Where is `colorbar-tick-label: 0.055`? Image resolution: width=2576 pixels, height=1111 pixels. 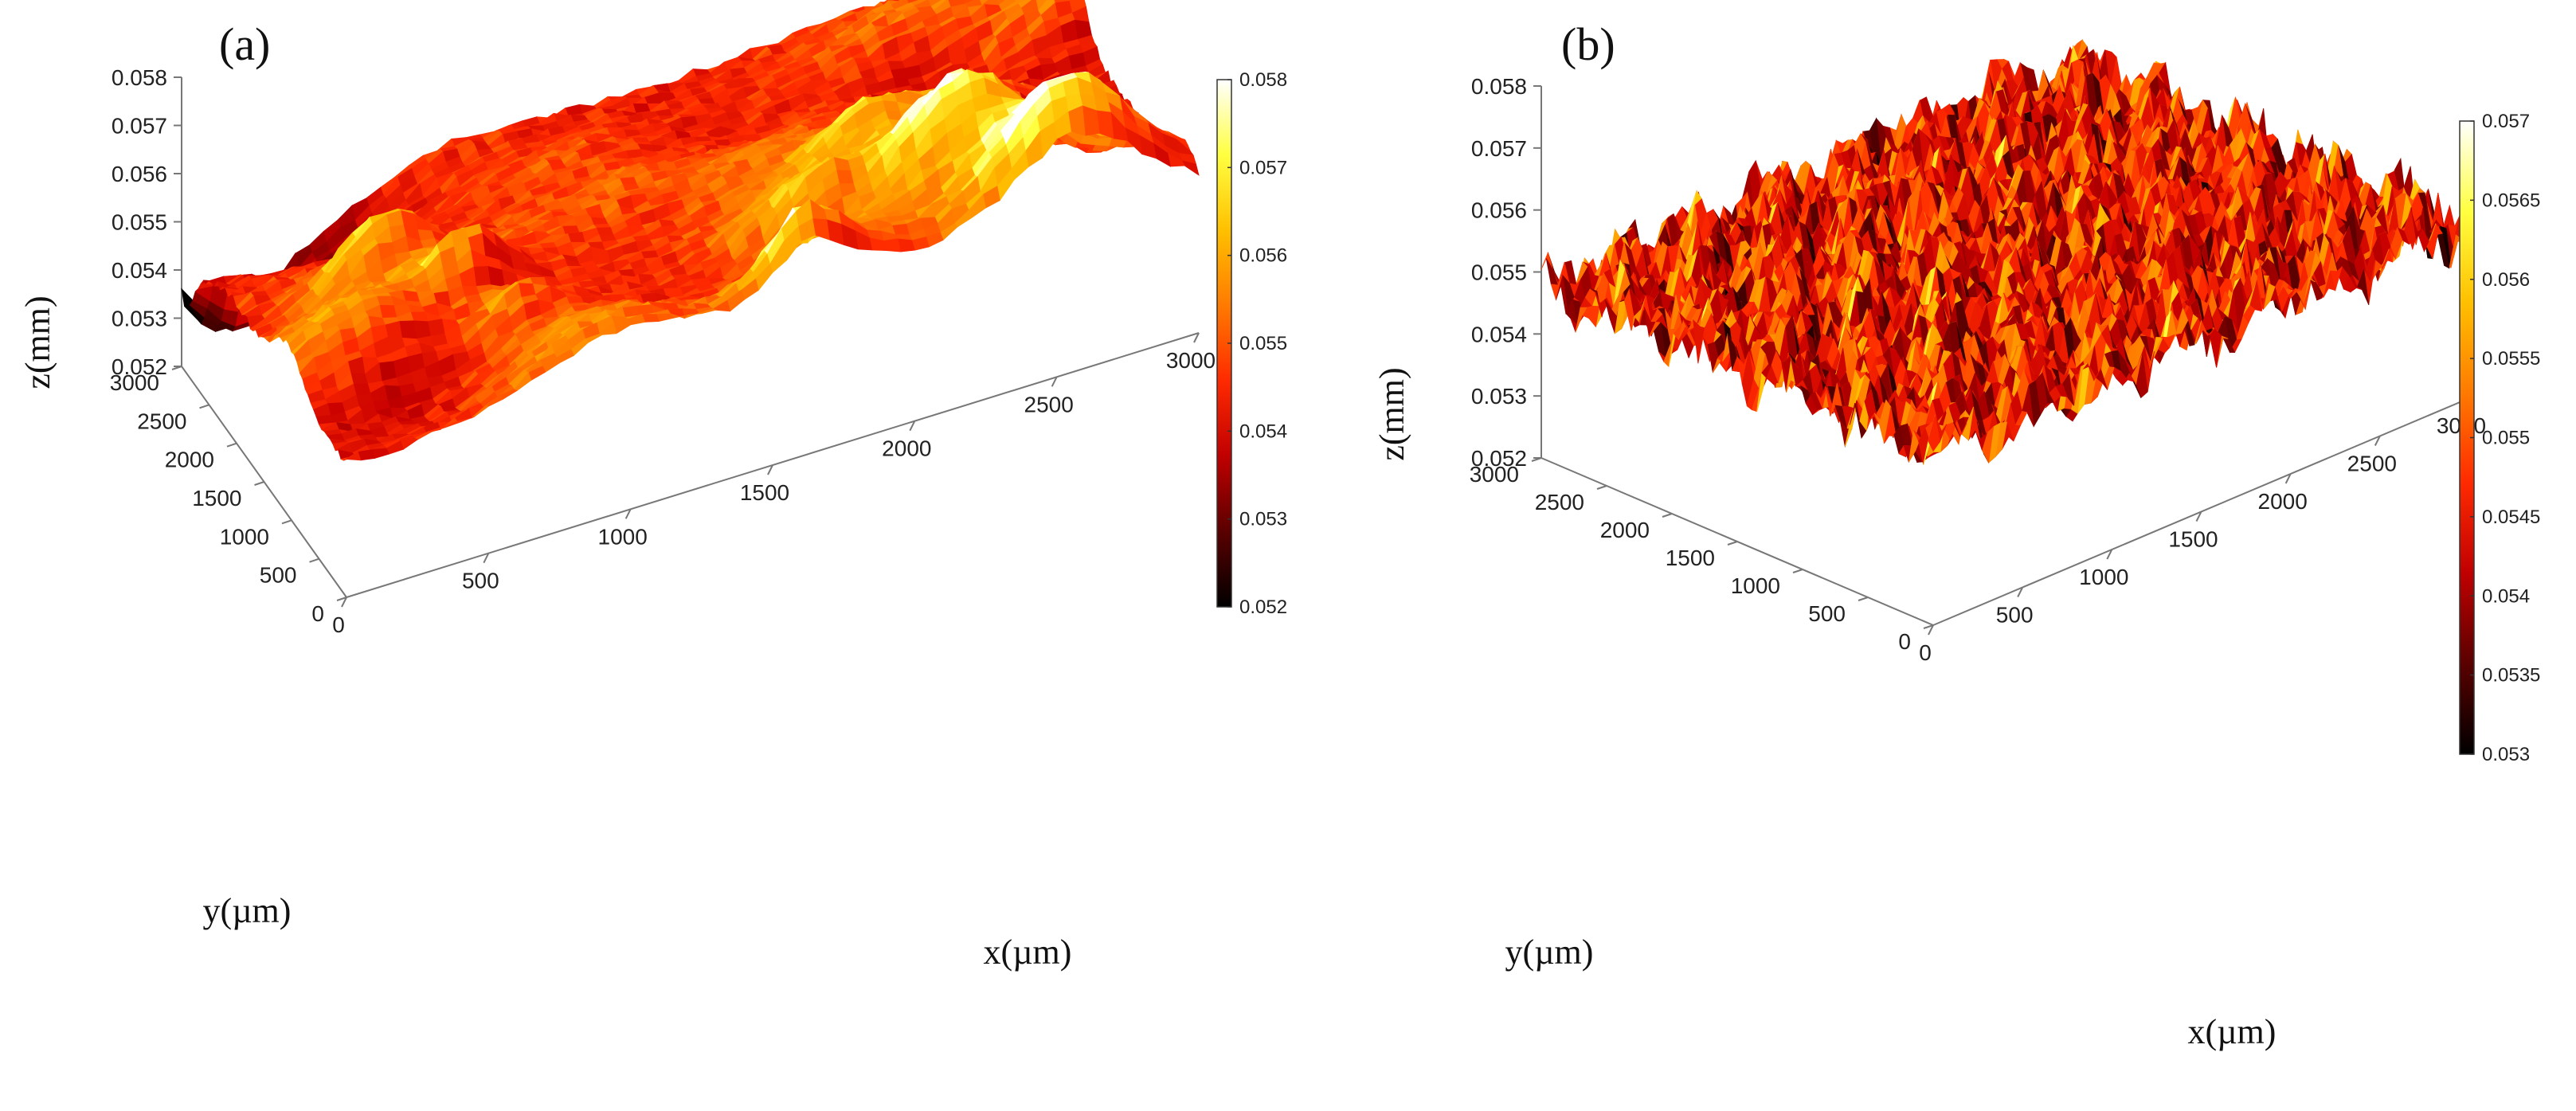
colorbar-tick-label: 0.055 is located at coordinates (1263, 343).